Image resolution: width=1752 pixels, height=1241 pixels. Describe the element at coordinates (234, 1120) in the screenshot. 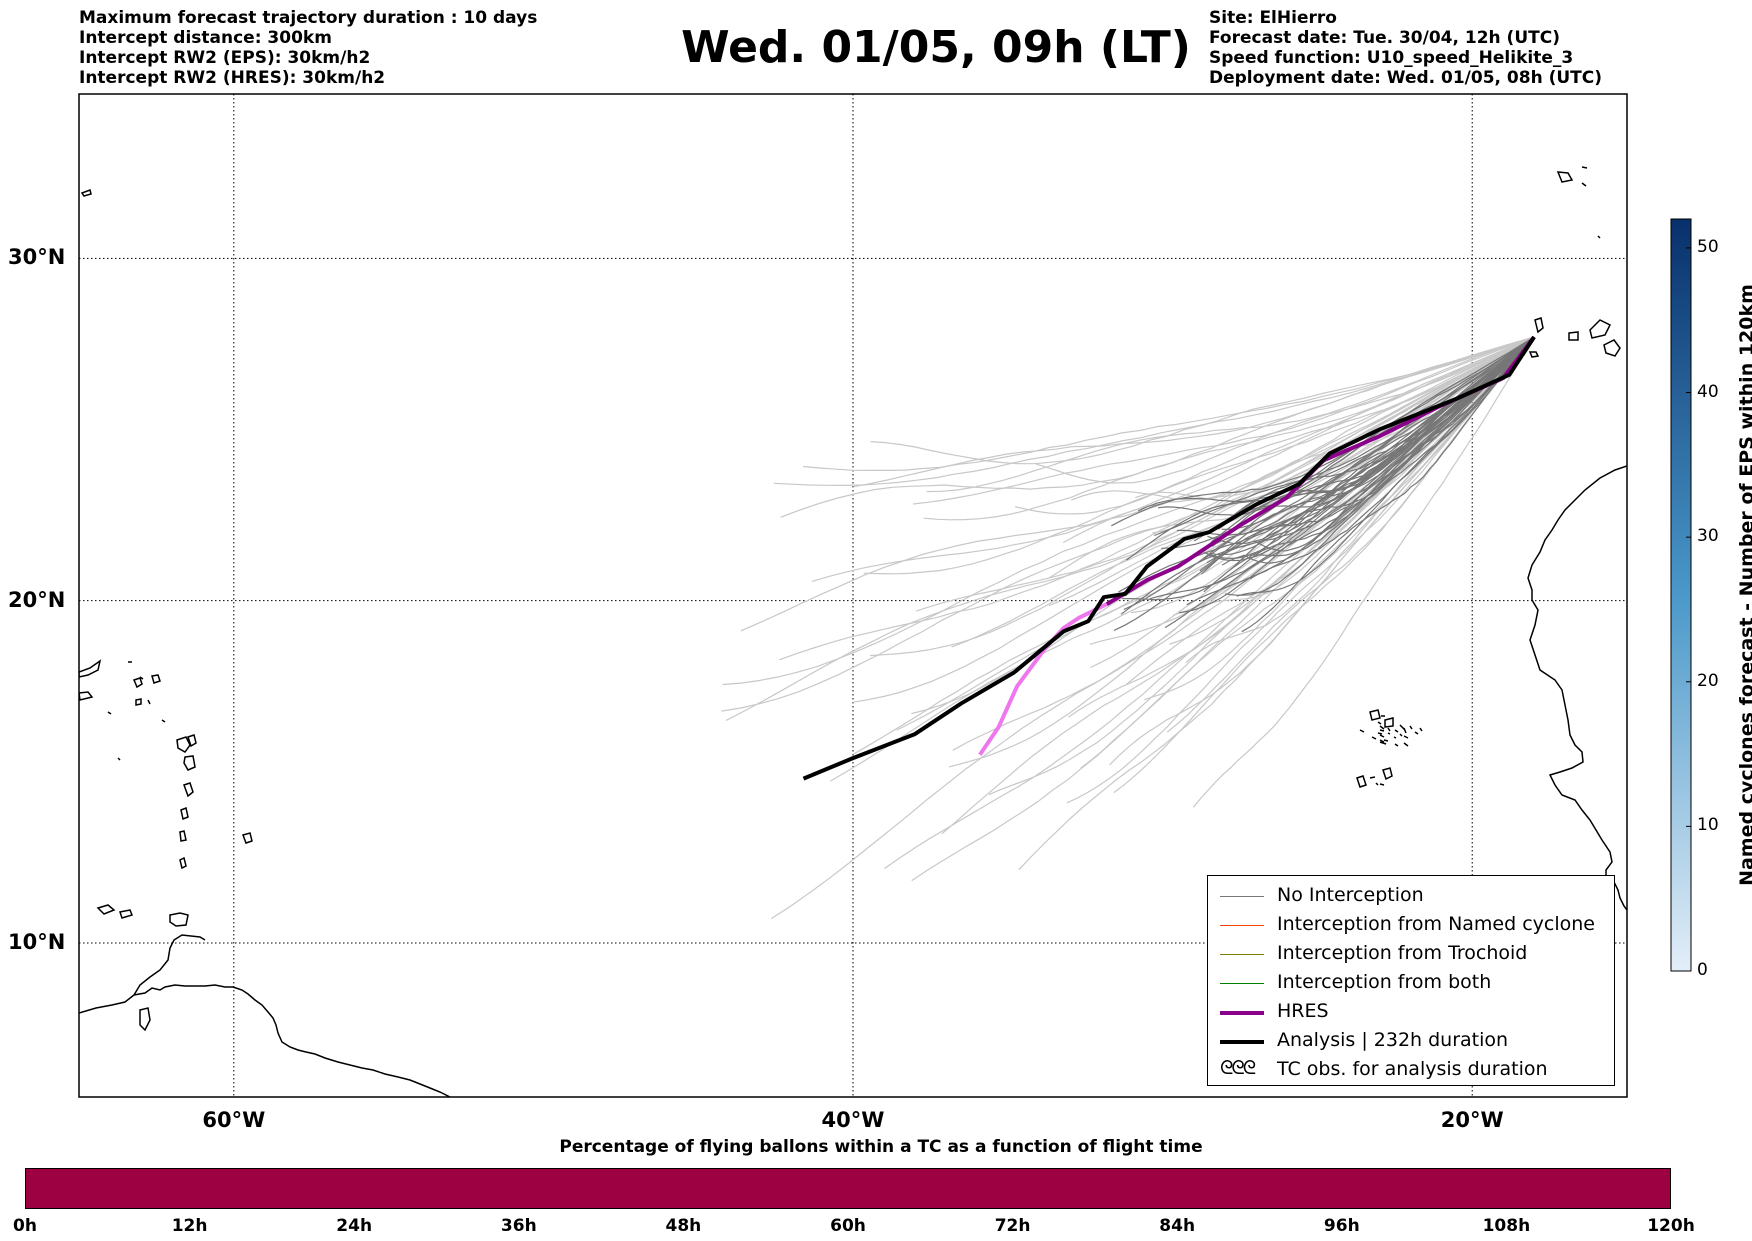

I see `lon-label: 60°W` at that location.